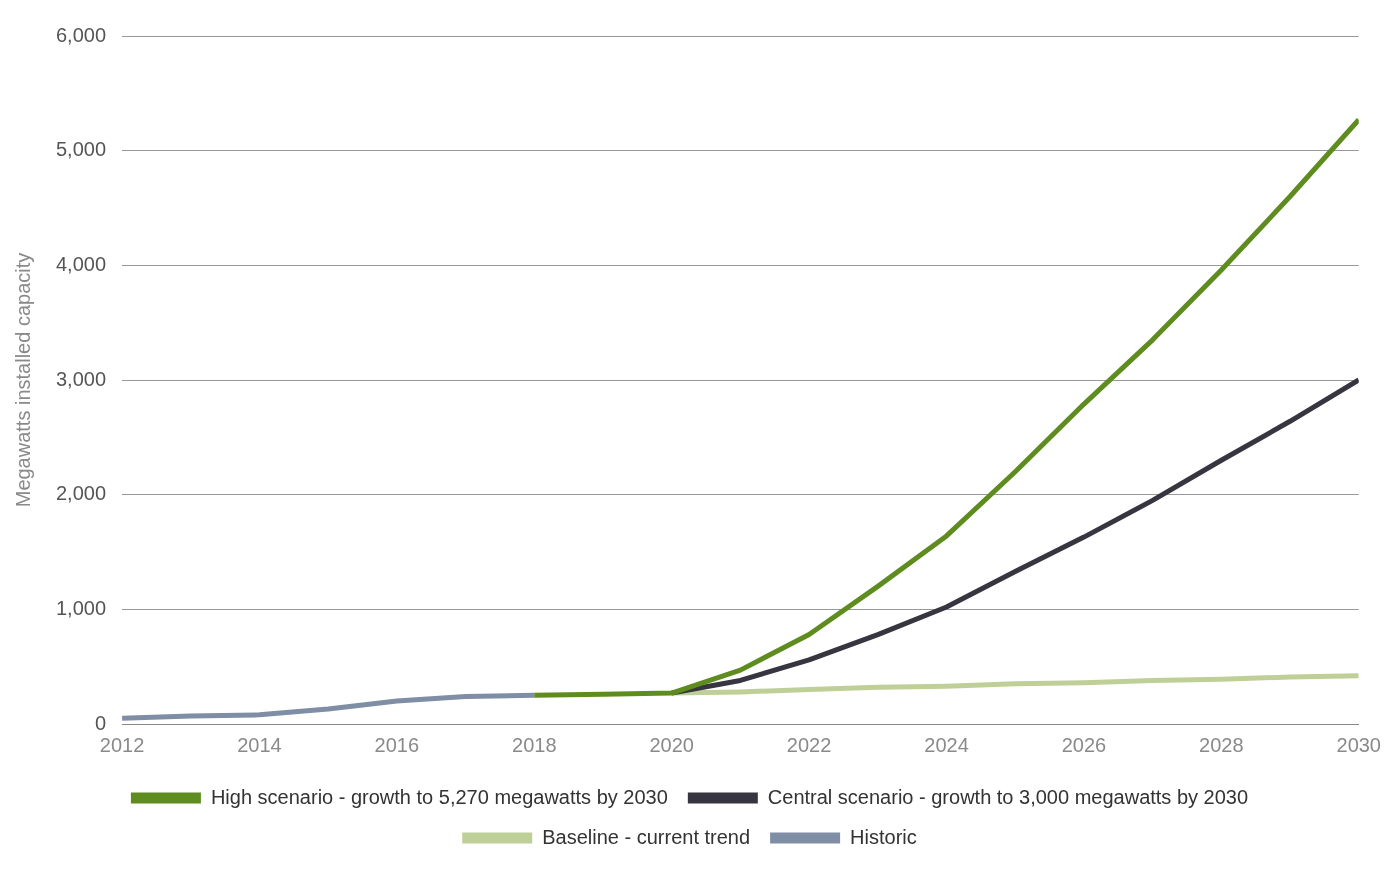 The height and width of the screenshot is (877, 1399). What do you see at coordinates (883, 836) in the screenshot?
I see `legend-label: Historic` at bounding box center [883, 836].